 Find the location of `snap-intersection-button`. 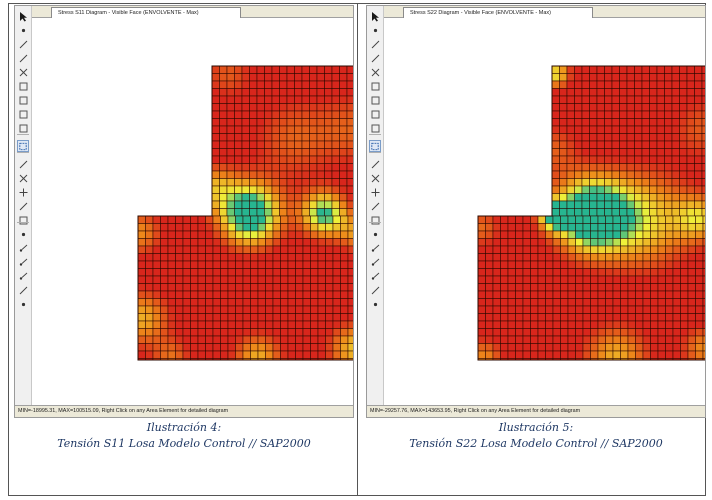

snap-intersection-button is located at coordinates (23, 262).